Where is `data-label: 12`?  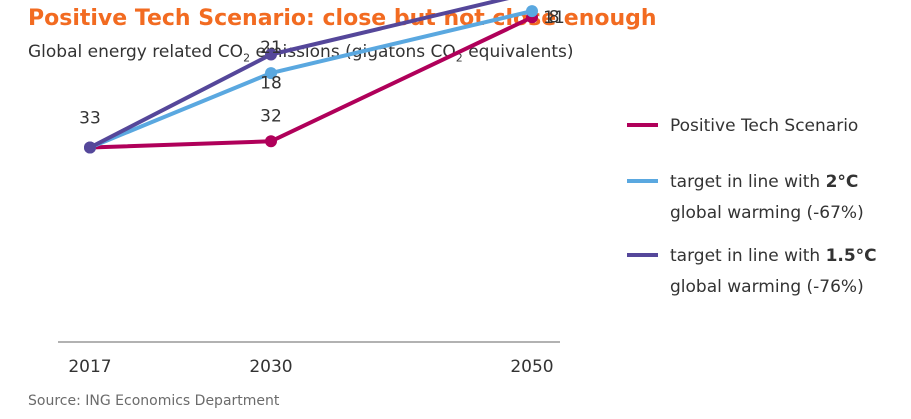
data-label: 12 is located at coordinates (552, 1).